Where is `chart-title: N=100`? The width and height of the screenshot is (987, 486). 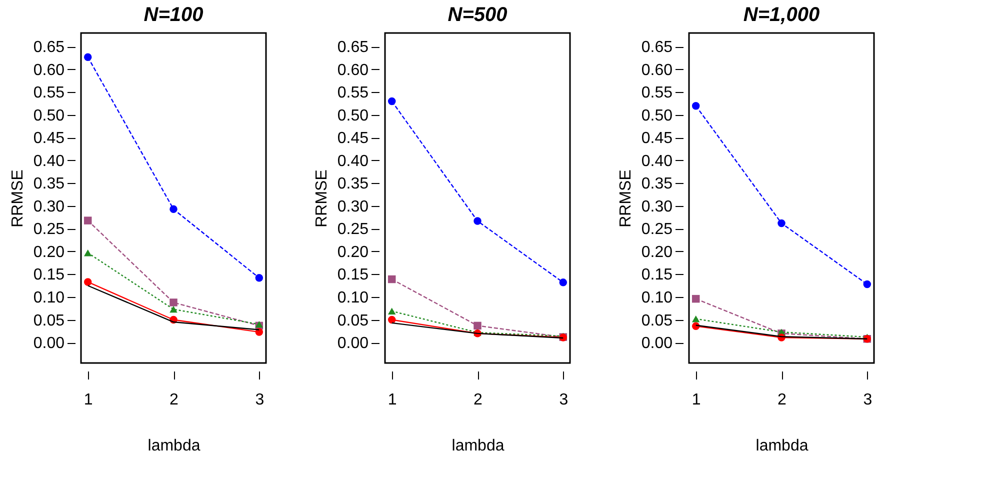 chart-title: N=100 is located at coordinates (174, 15).